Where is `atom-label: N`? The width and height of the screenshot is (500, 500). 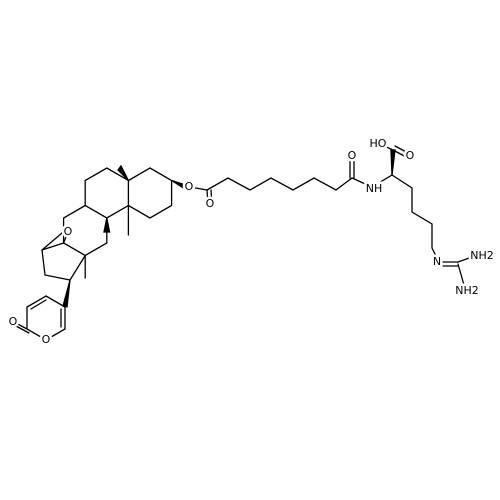
atom-label: N is located at coordinates (437, 261).